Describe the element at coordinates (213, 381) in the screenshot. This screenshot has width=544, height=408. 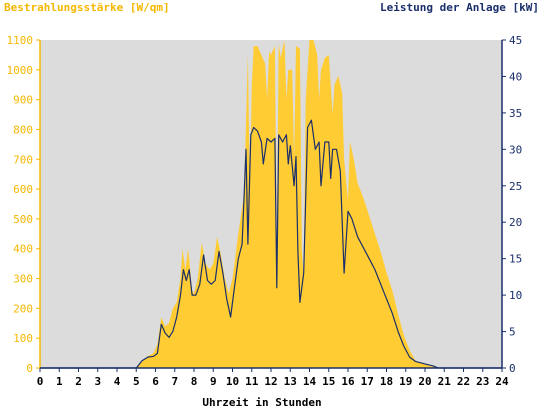
I see `x-tick-label: 9` at that location.